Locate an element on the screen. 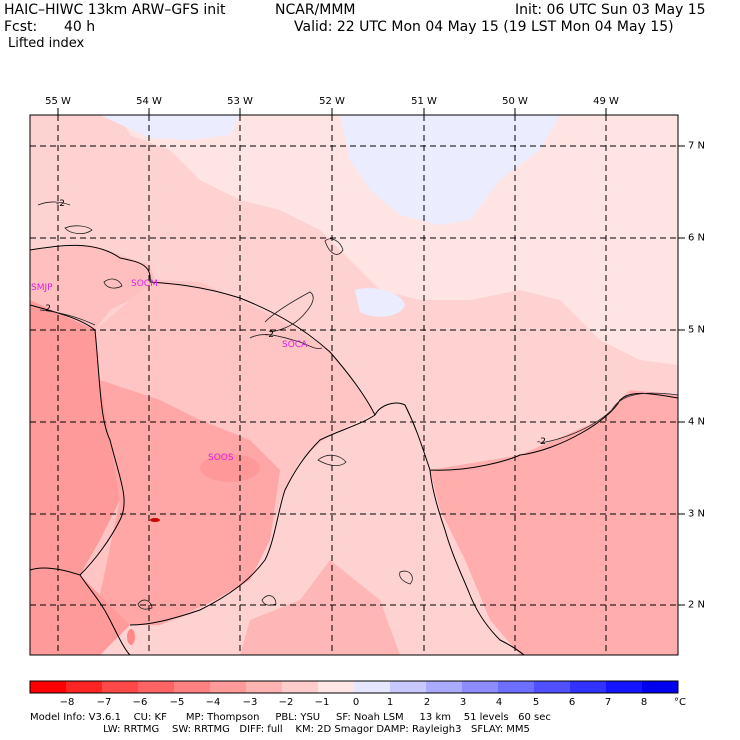 Image resolution: width=740 pixels, height=740 pixels. lat-label: 5 N is located at coordinates (697, 330).